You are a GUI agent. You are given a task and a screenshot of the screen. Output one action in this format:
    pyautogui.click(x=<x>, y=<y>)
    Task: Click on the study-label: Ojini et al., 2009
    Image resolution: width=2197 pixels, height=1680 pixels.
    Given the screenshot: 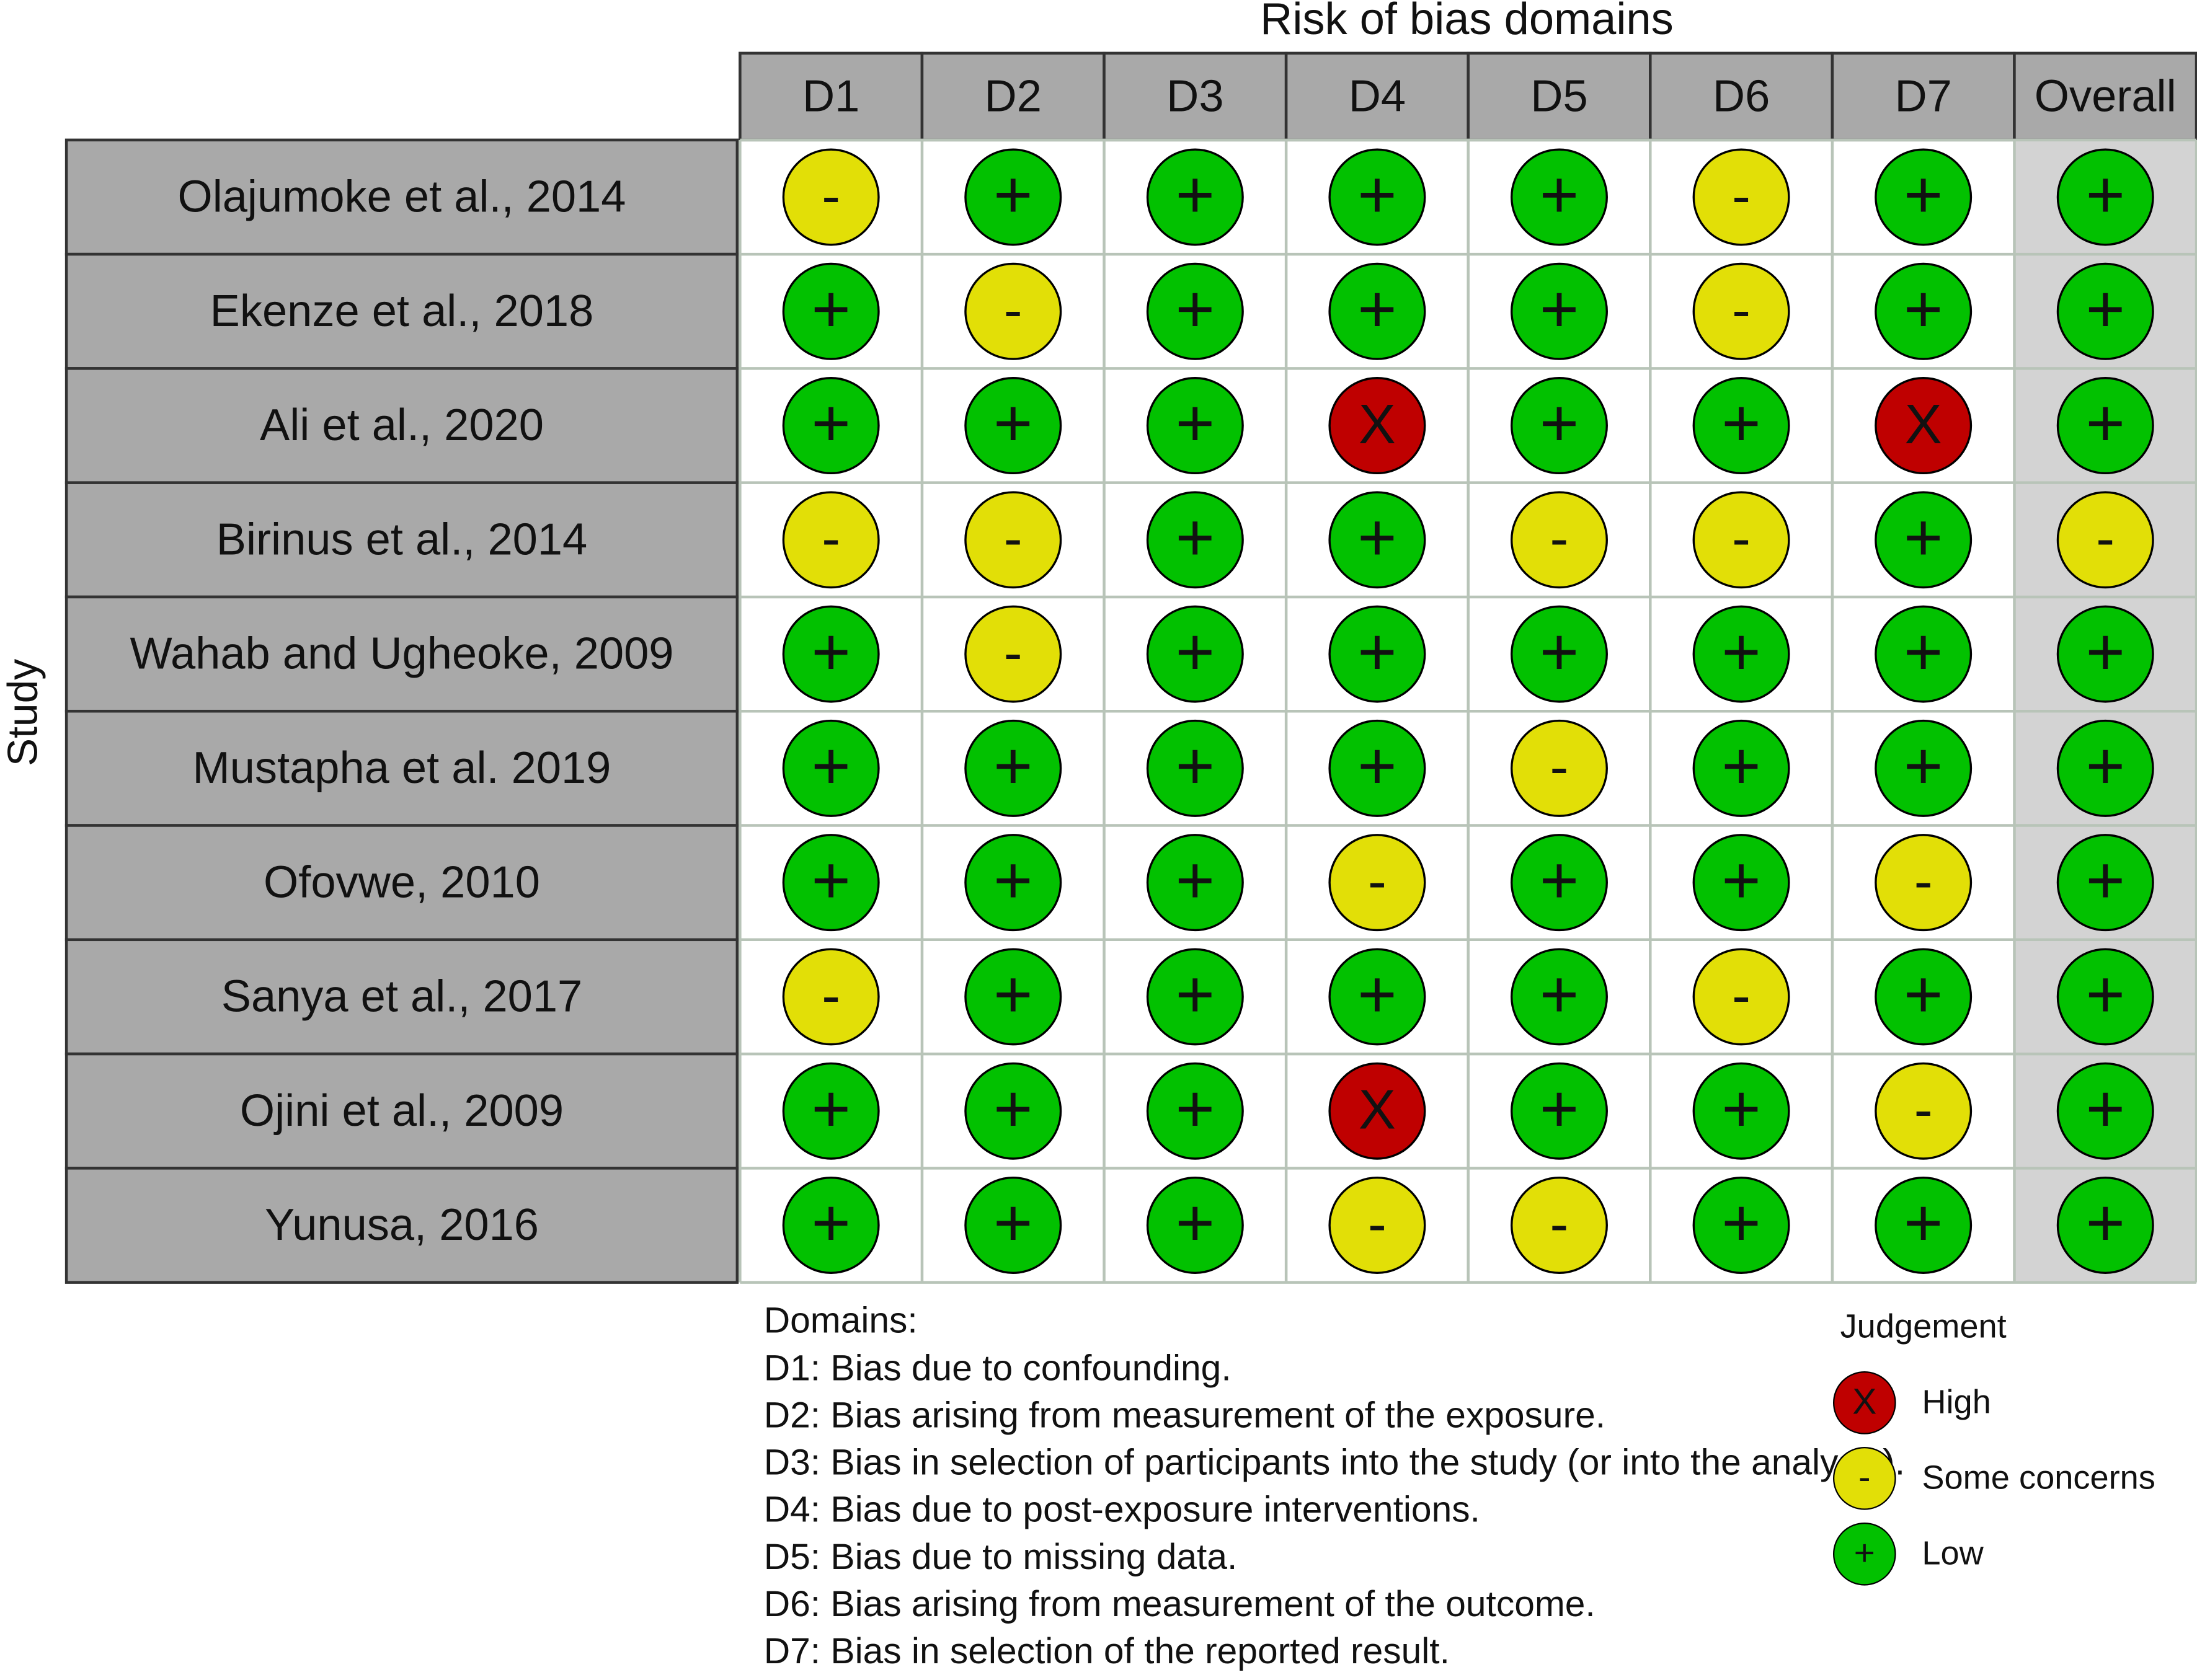 What is the action you would take?
    pyautogui.click(x=402, y=1111)
    